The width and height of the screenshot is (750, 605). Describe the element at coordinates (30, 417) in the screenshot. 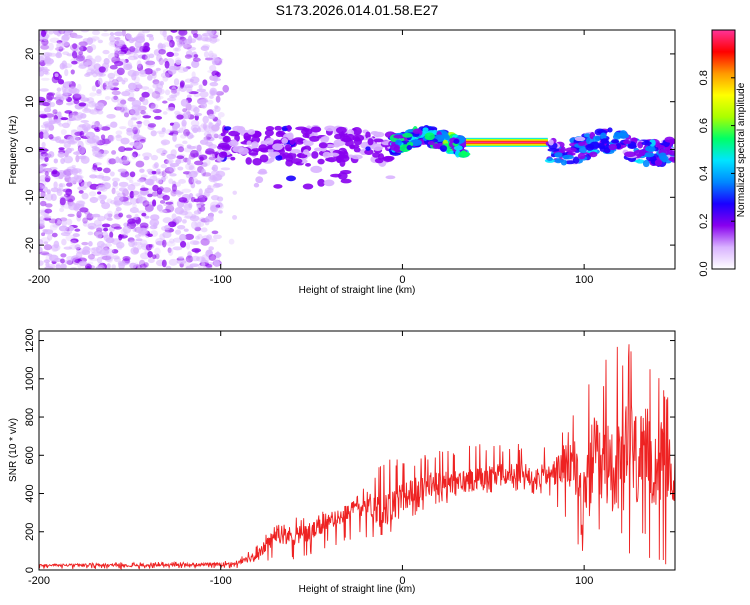

I see `snr-ytick-label: 800` at that location.